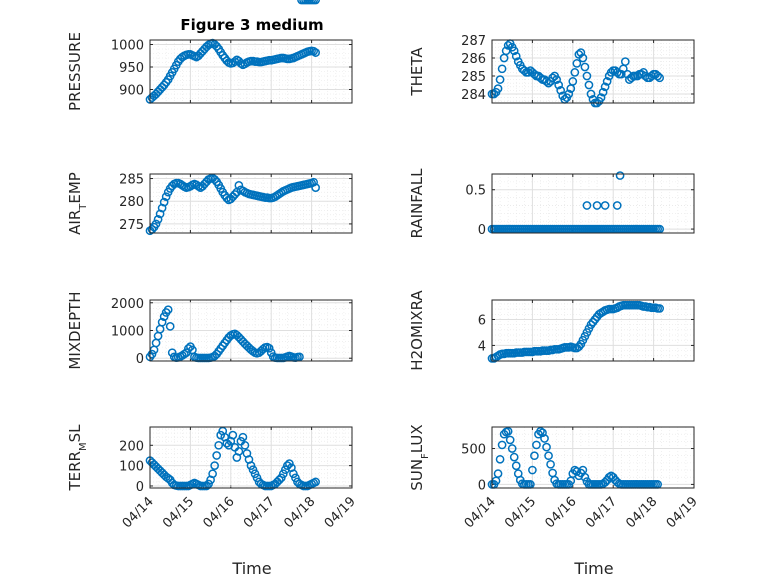 This screenshot has width=778, height=583. What do you see at coordinates (482, 346) in the screenshot?
I see `y-tick-label: 4` at bounding box center [482, 346].